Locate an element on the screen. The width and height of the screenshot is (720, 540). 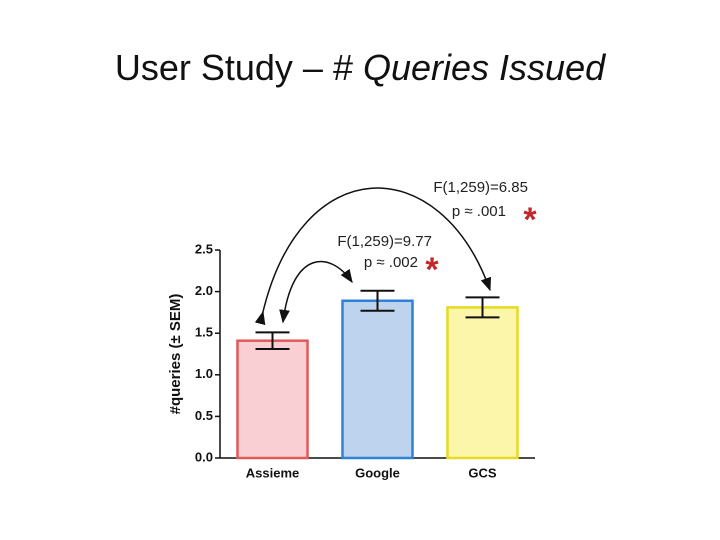
p-value: p ≈ .001 is located at coordinates (479, 211).